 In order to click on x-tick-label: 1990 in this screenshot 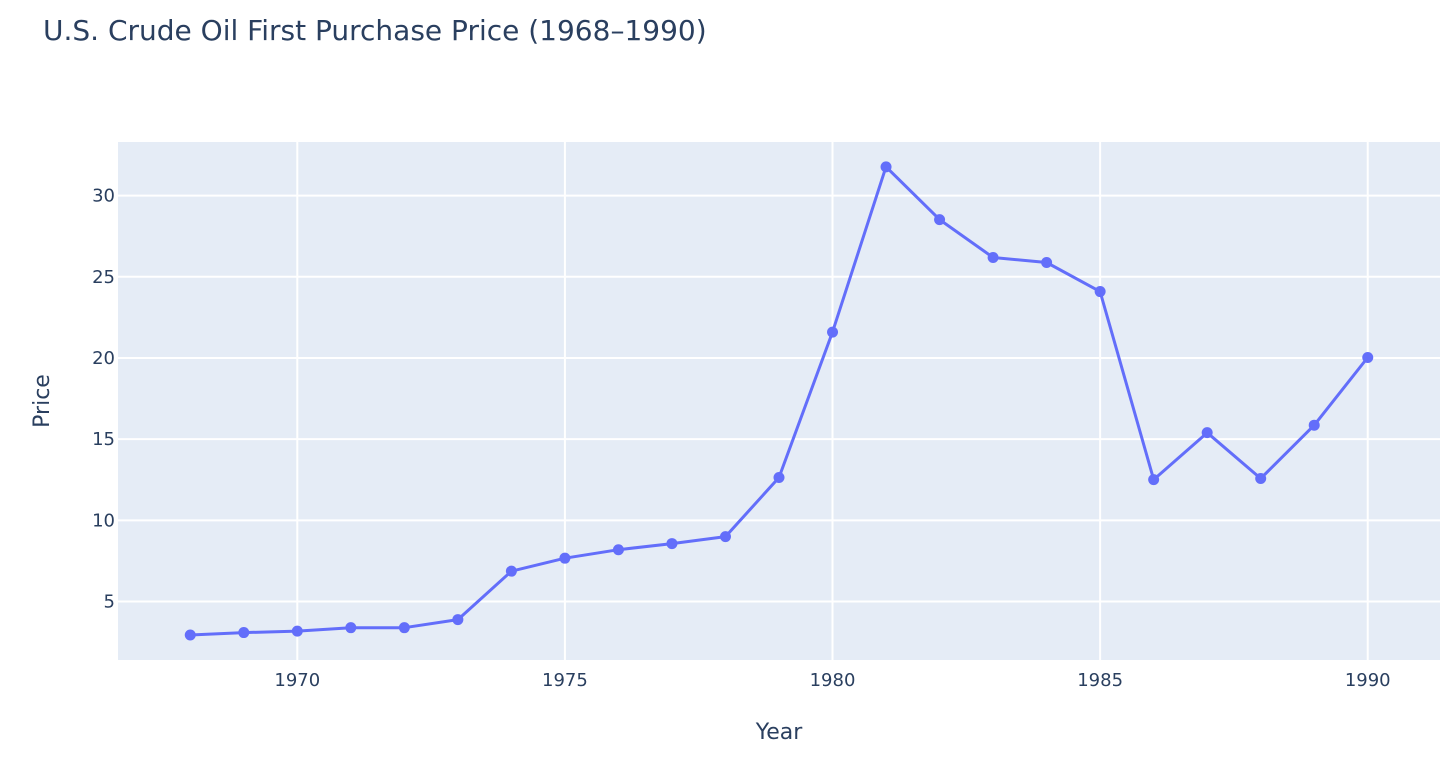, I will do `click(1368, 680)`.